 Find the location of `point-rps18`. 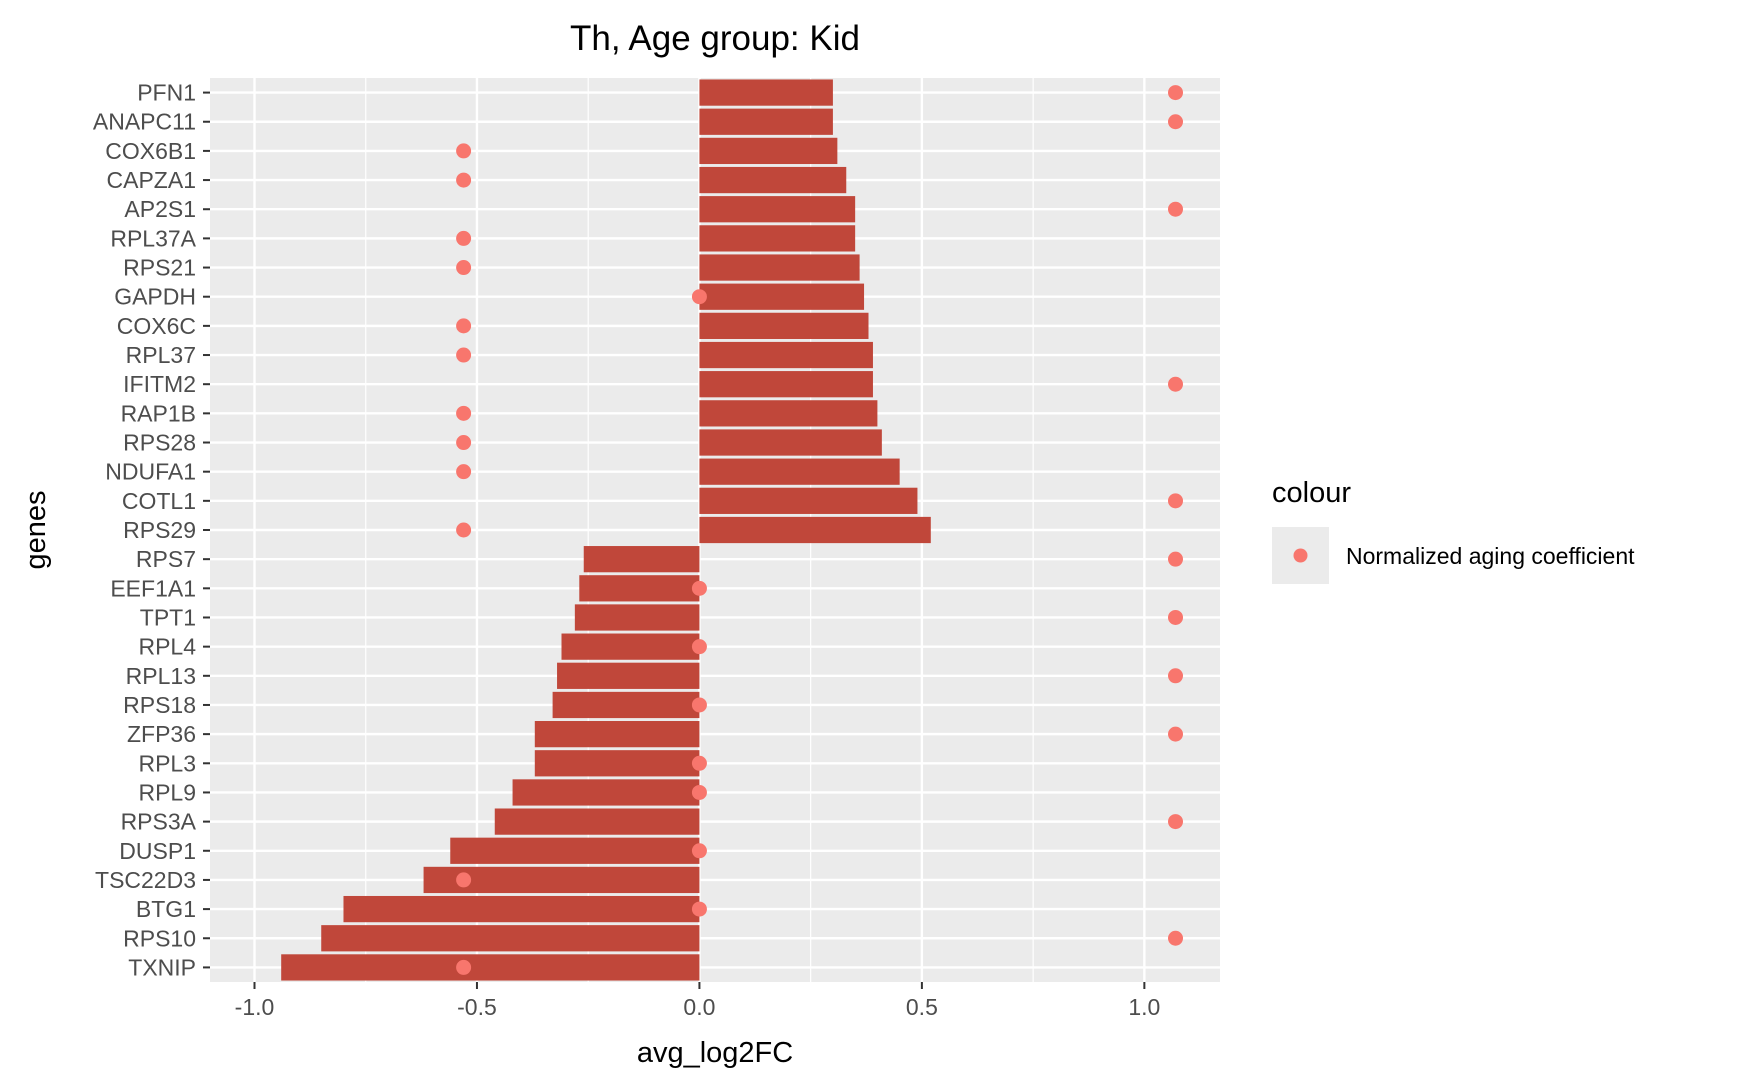

point-rps18 is located at coordinates (699, 705).